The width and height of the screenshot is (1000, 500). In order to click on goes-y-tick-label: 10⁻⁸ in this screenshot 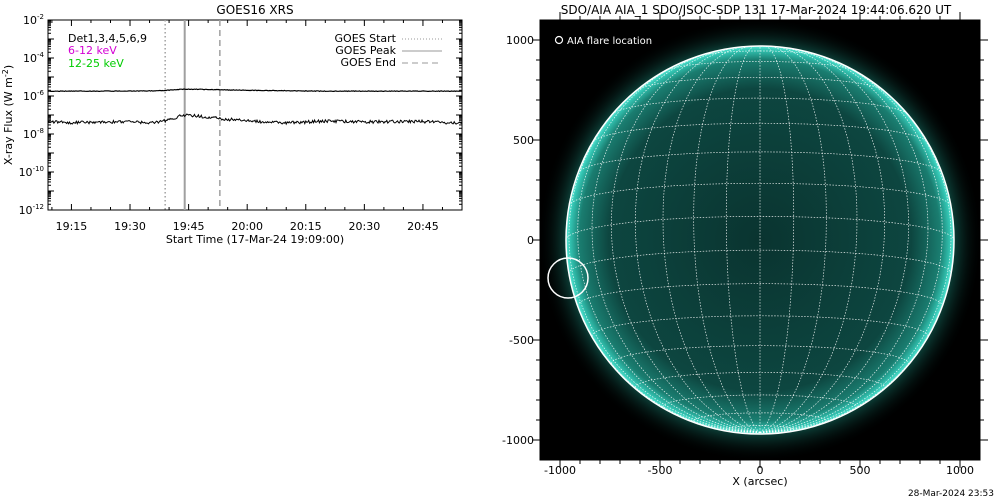, I will do `click(33, 134)`.